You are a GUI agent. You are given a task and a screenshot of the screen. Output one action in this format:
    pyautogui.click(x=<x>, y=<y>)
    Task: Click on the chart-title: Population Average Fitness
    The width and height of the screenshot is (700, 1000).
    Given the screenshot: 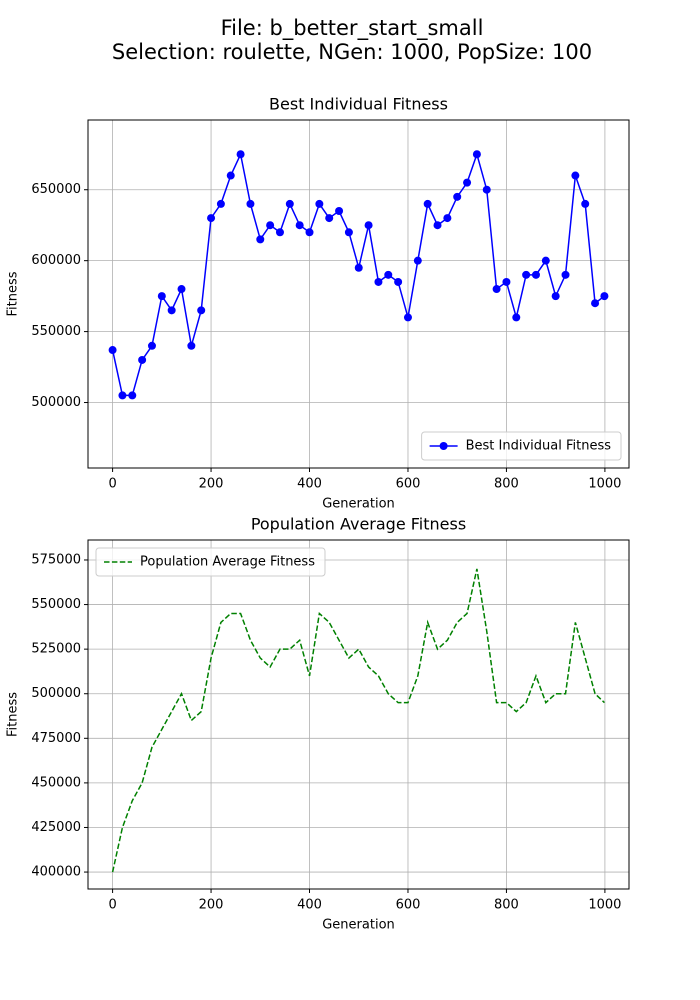 What is the action you would take?
    pyautogui.click(x=358, y=524)
    